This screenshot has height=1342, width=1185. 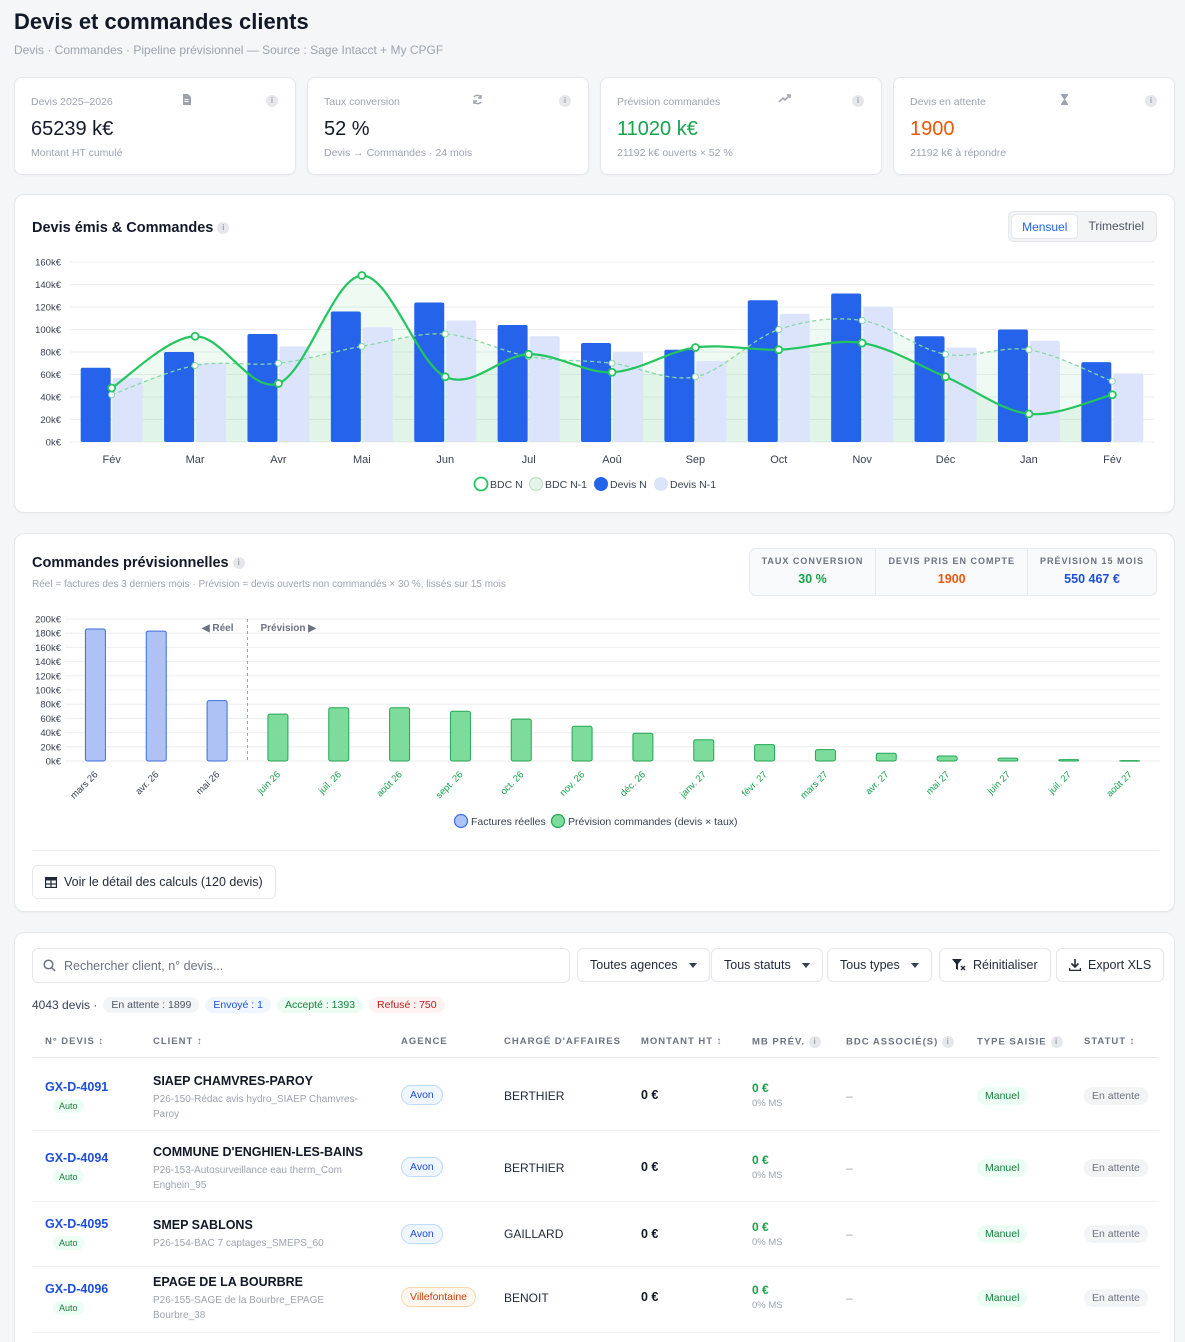 I want to click on agency-badge: Villefontaine, so click(x=439, y=1297).